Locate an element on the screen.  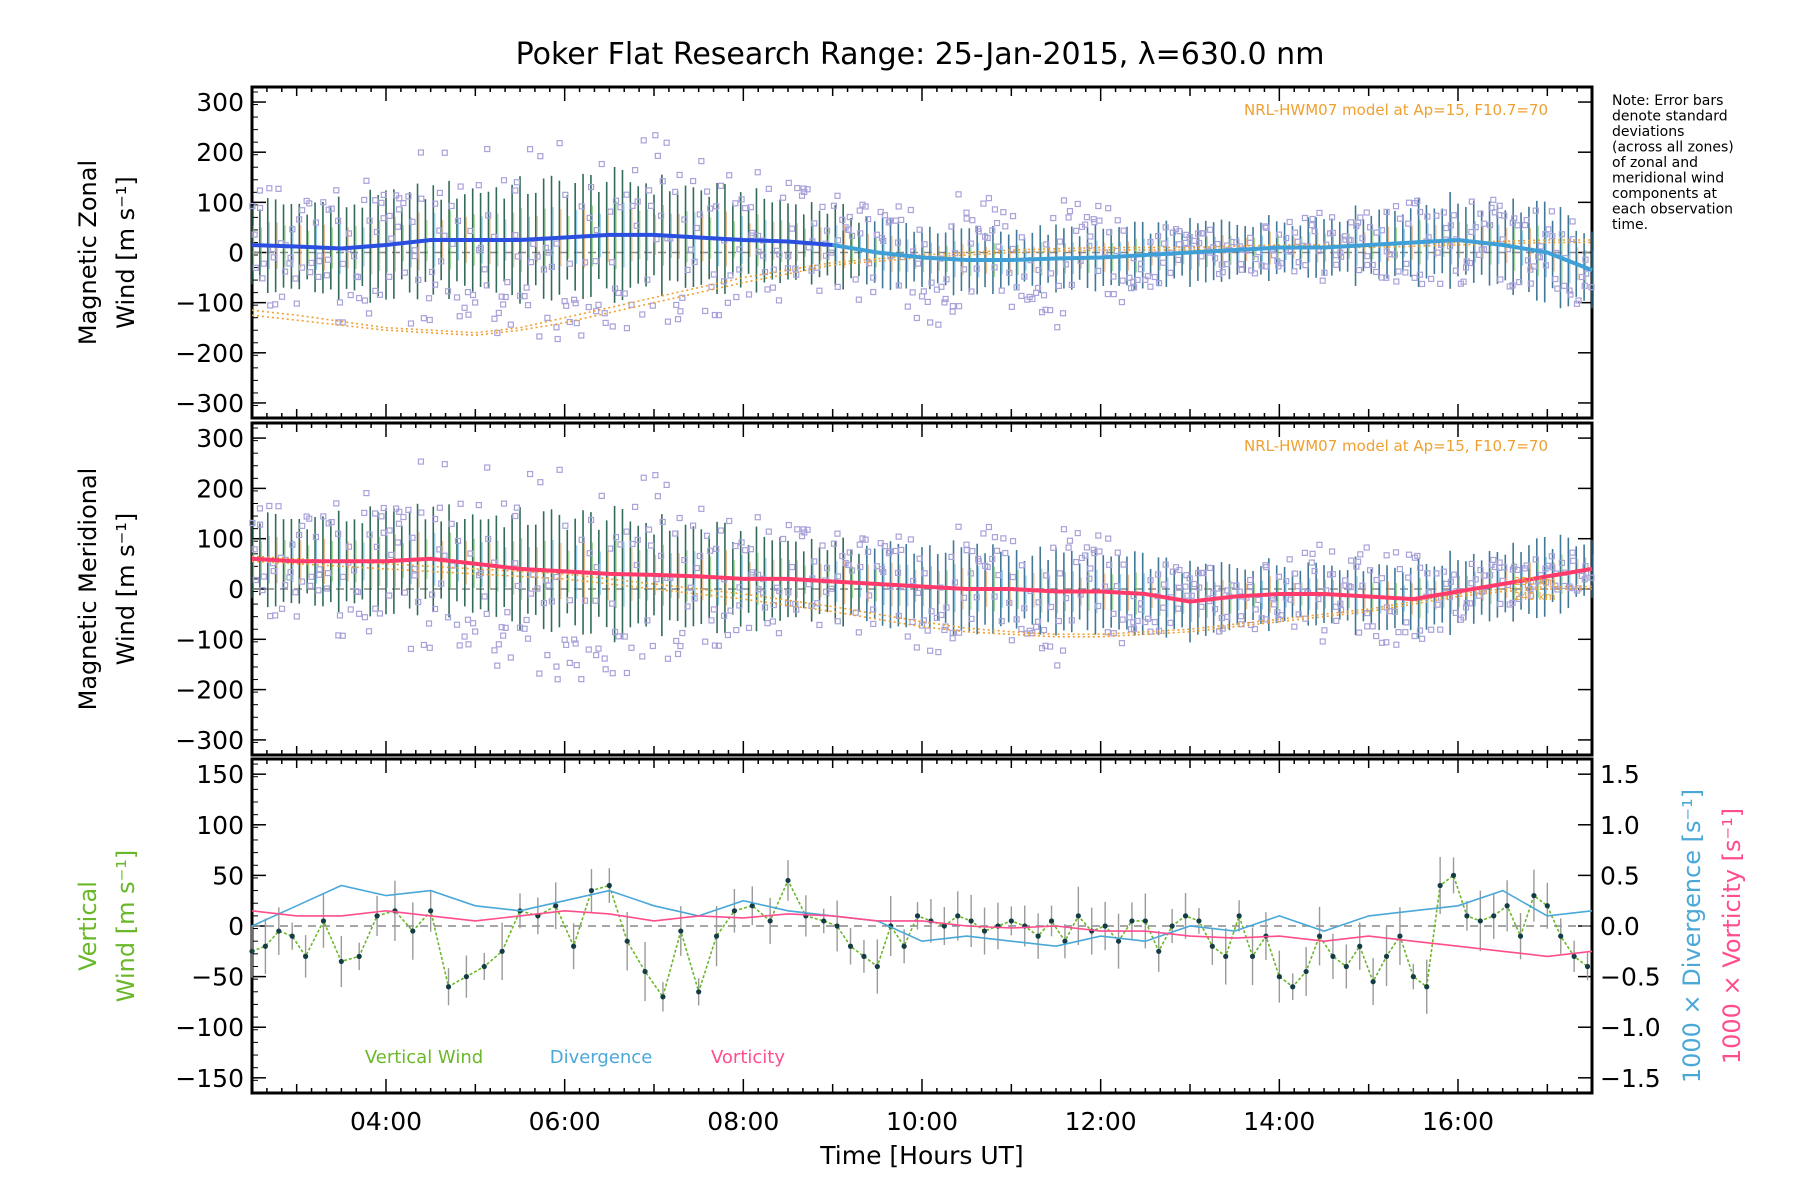
right-tick-label: −0.5 is located at coordinates (1630, 977).